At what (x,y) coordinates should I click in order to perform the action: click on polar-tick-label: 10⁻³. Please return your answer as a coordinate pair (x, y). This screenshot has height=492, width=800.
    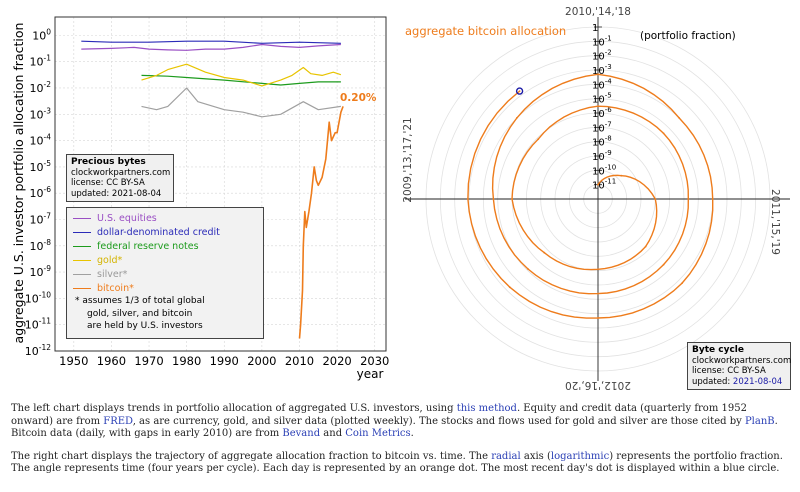
    Looking at the image, I should click on (602, 70).